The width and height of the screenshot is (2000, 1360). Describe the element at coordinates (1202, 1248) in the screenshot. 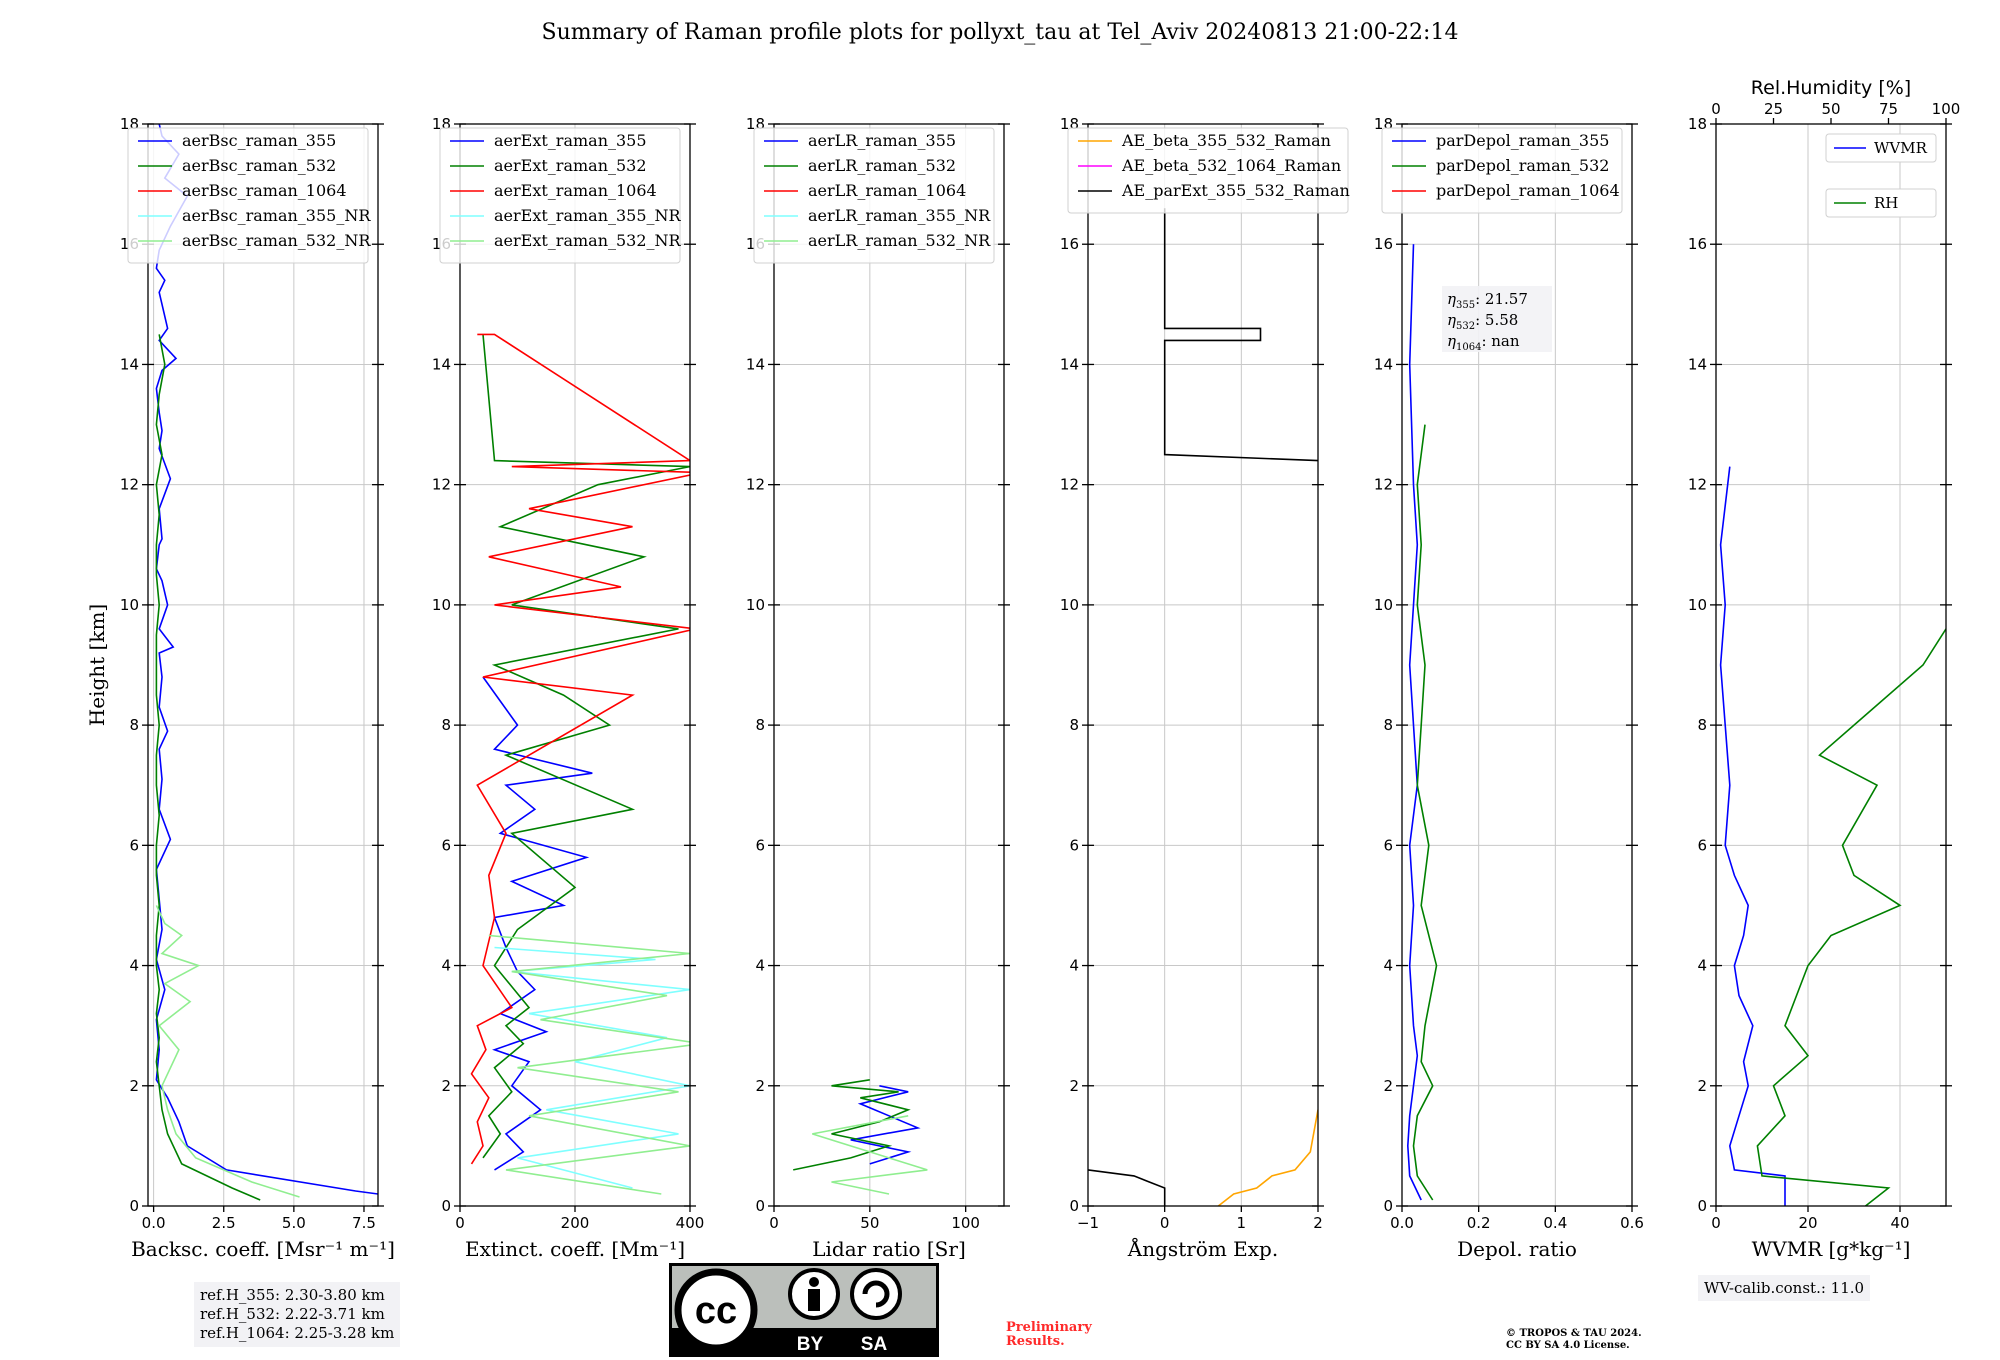

I see `x-axis-label: Ångström Exp.` at that location.